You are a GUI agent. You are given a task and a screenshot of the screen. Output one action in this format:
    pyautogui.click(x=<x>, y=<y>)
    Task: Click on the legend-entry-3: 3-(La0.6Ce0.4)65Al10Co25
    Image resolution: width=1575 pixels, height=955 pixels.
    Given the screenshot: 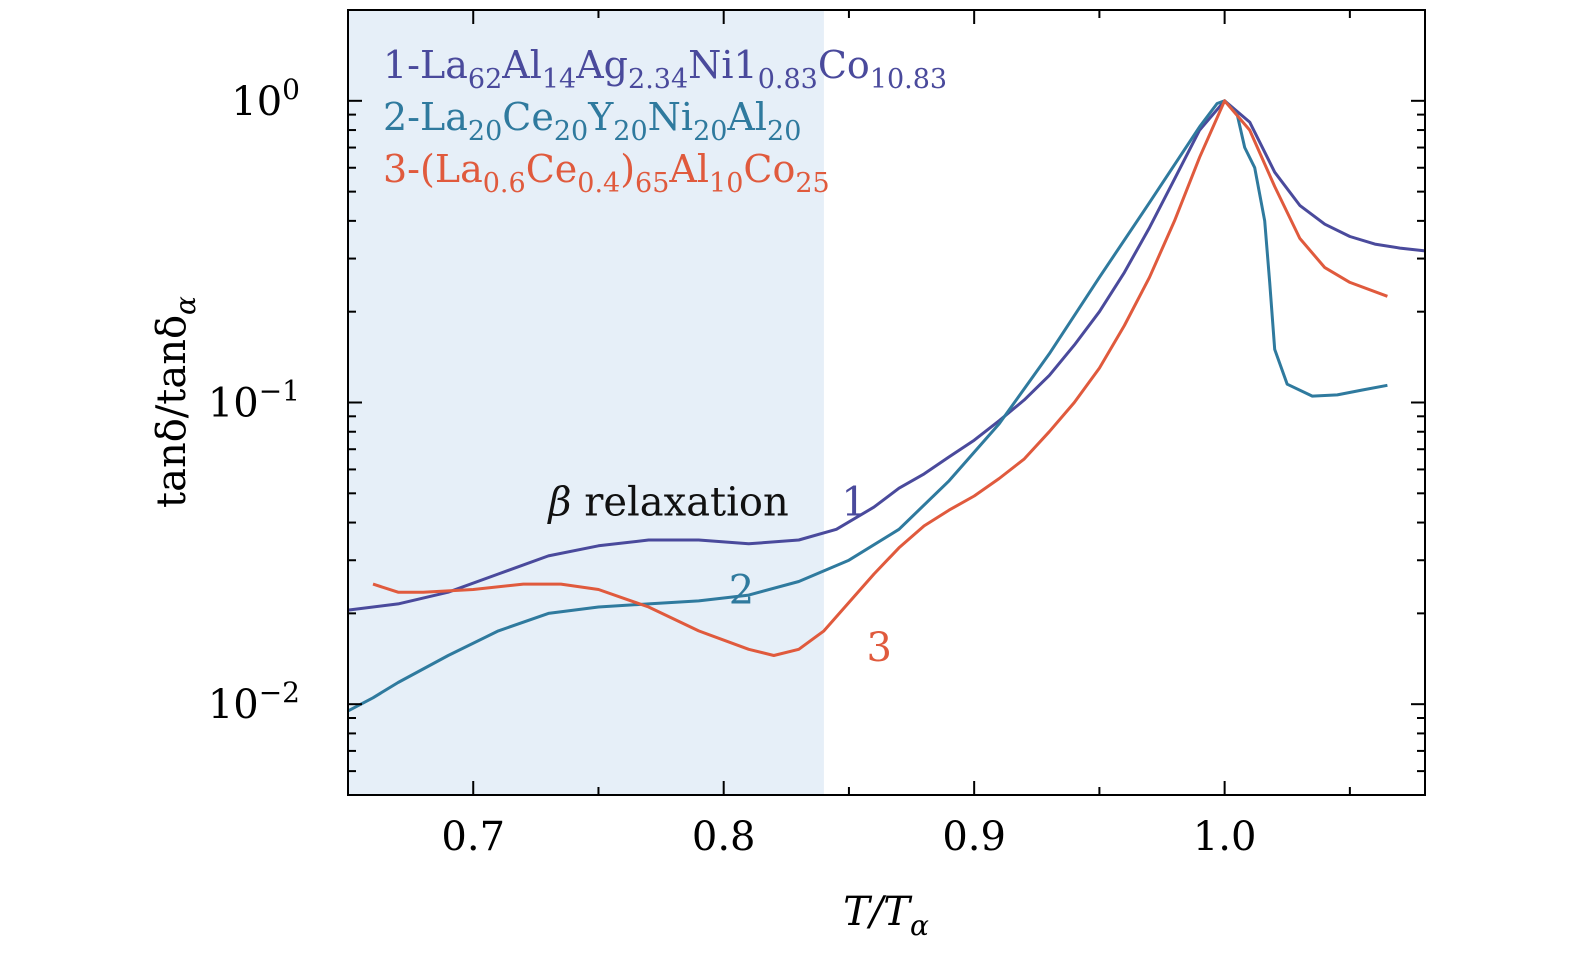 What is the action you would take?
    pyautogui.click(x=606, y=173)
    